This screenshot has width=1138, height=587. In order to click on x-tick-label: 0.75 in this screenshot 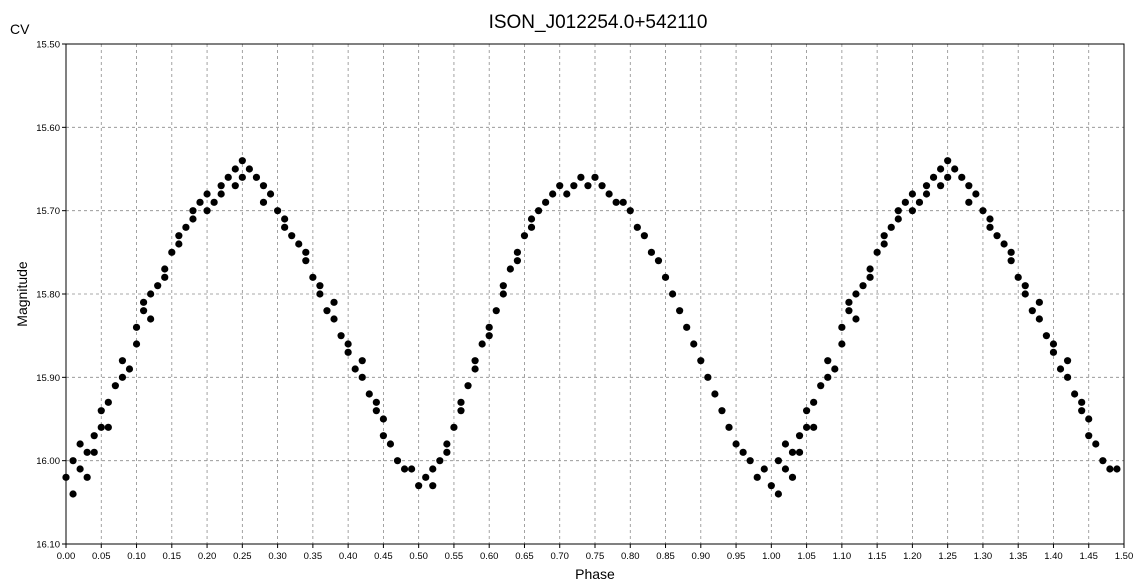, I will do `click(595, 556)`.